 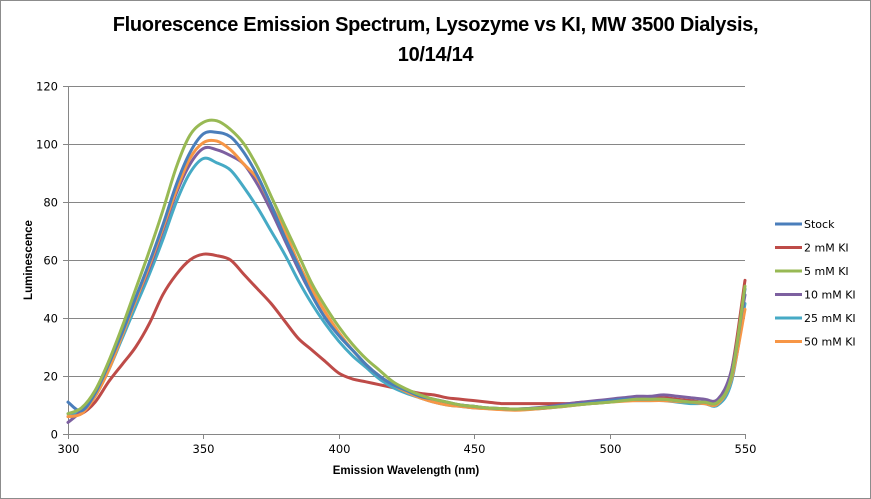 I want to click on legend-item-25-mm-ki: 25 mM KI, so click(x=815, y=318).